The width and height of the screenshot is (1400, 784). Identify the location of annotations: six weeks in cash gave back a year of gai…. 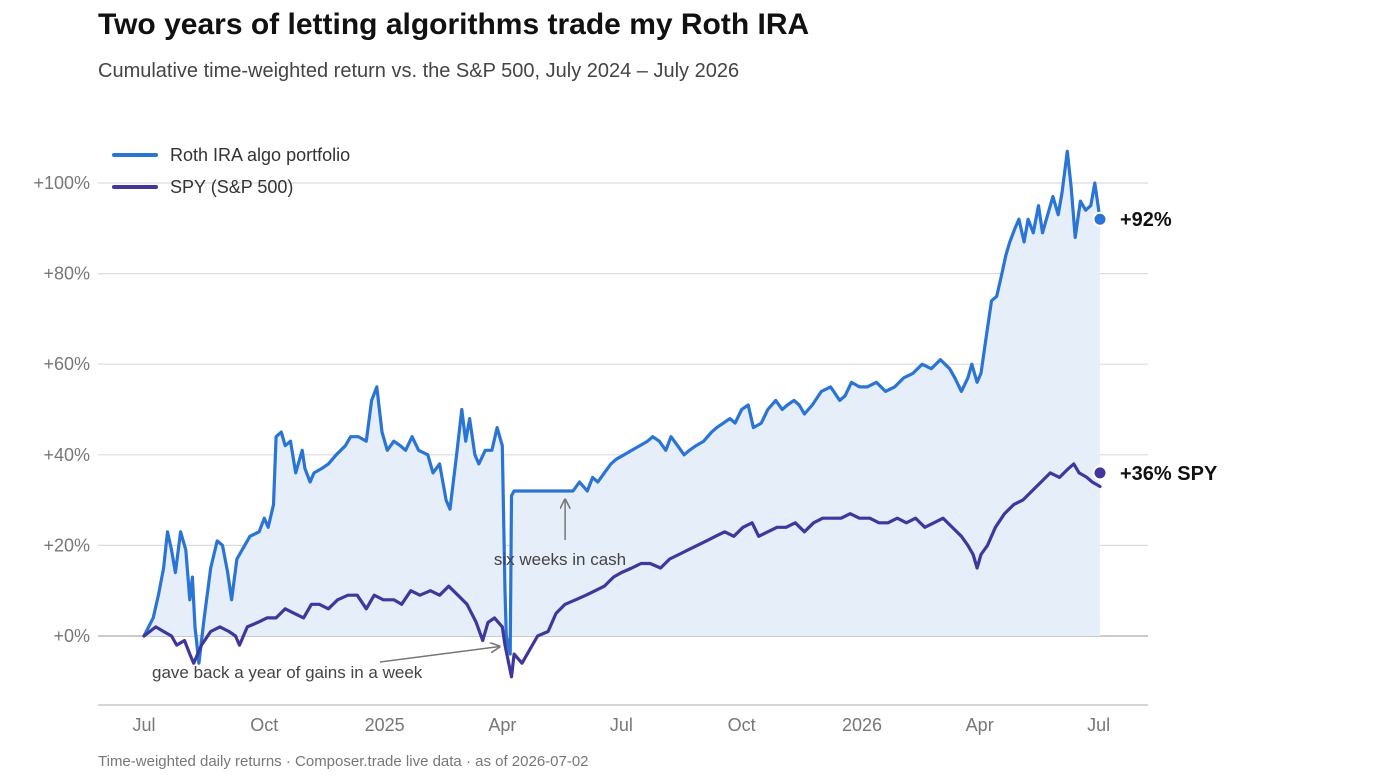
(389, 591).